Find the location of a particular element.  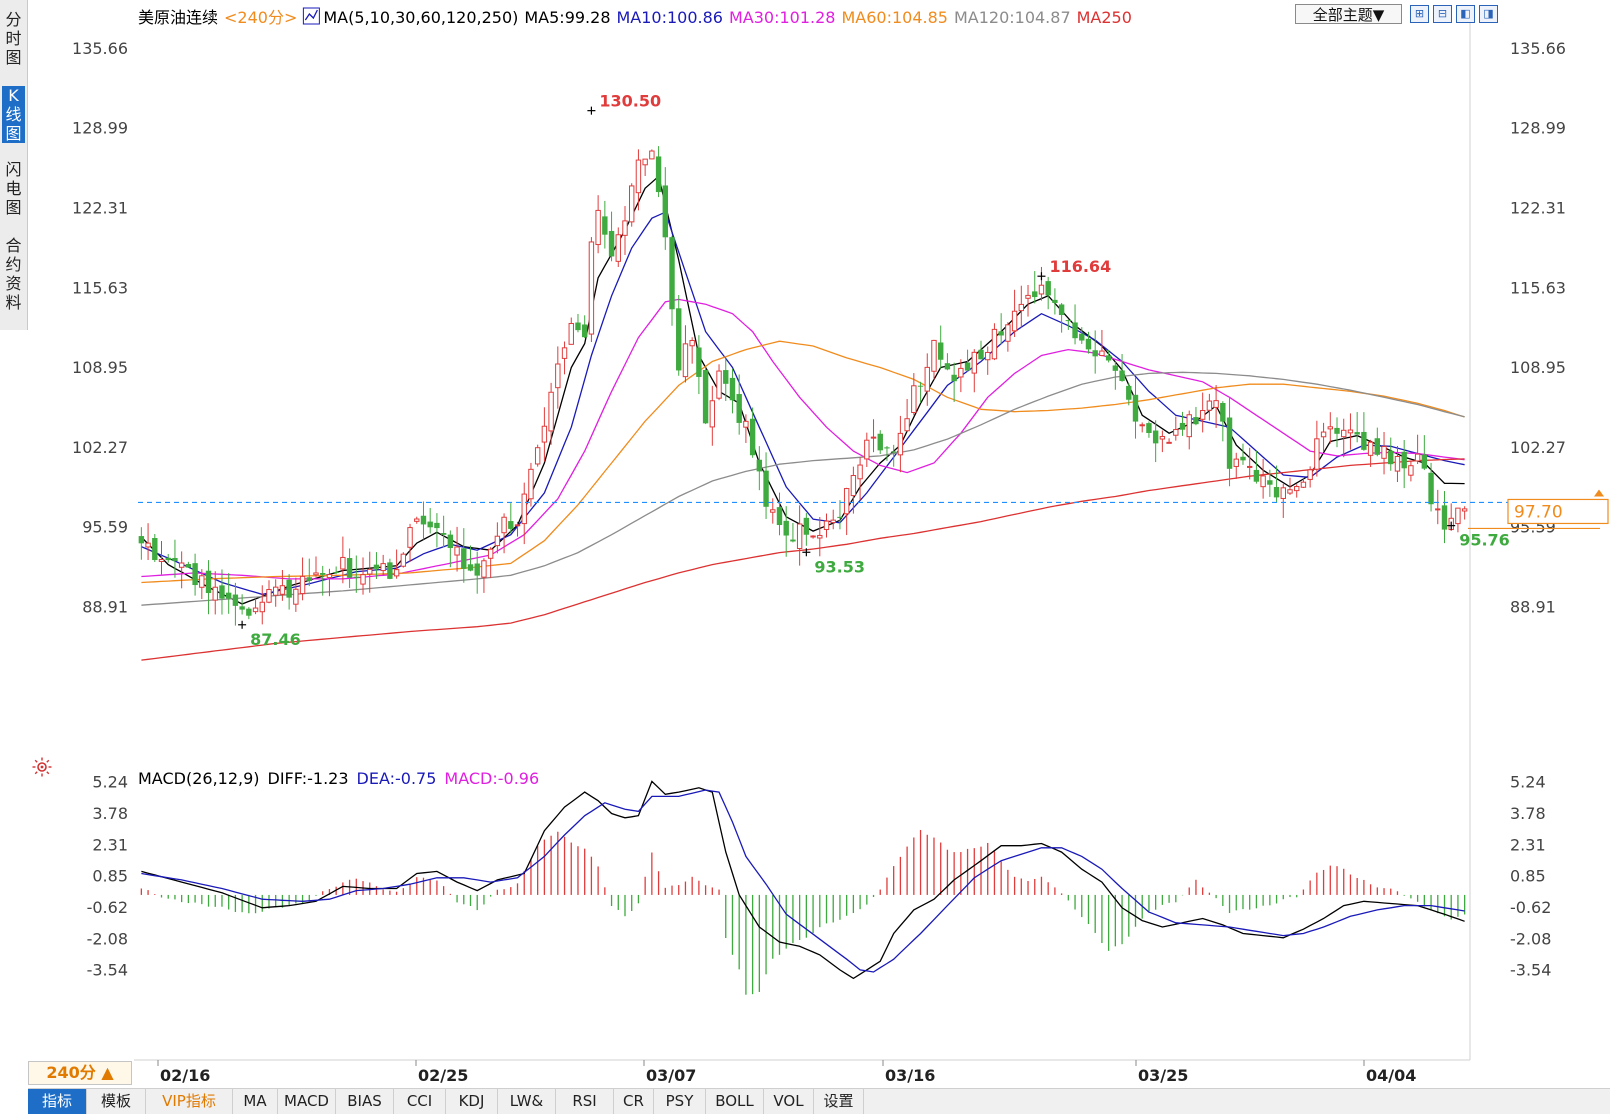

tab-kline: K线图 is located at coordinates (13, 114).